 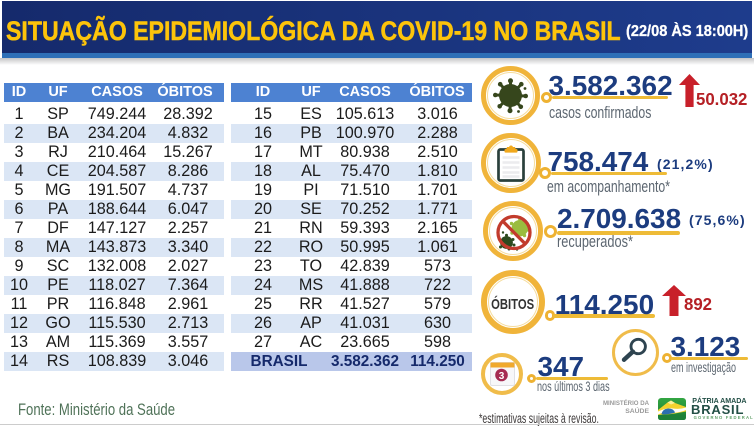 I want to click on svg-text: 3, so click(x=501, y=376).